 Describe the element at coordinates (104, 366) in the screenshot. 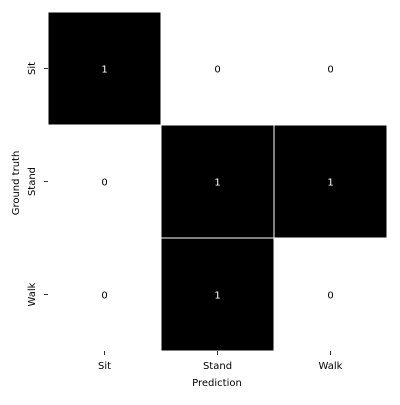

I see `x-tick-label: Sit` at that location.